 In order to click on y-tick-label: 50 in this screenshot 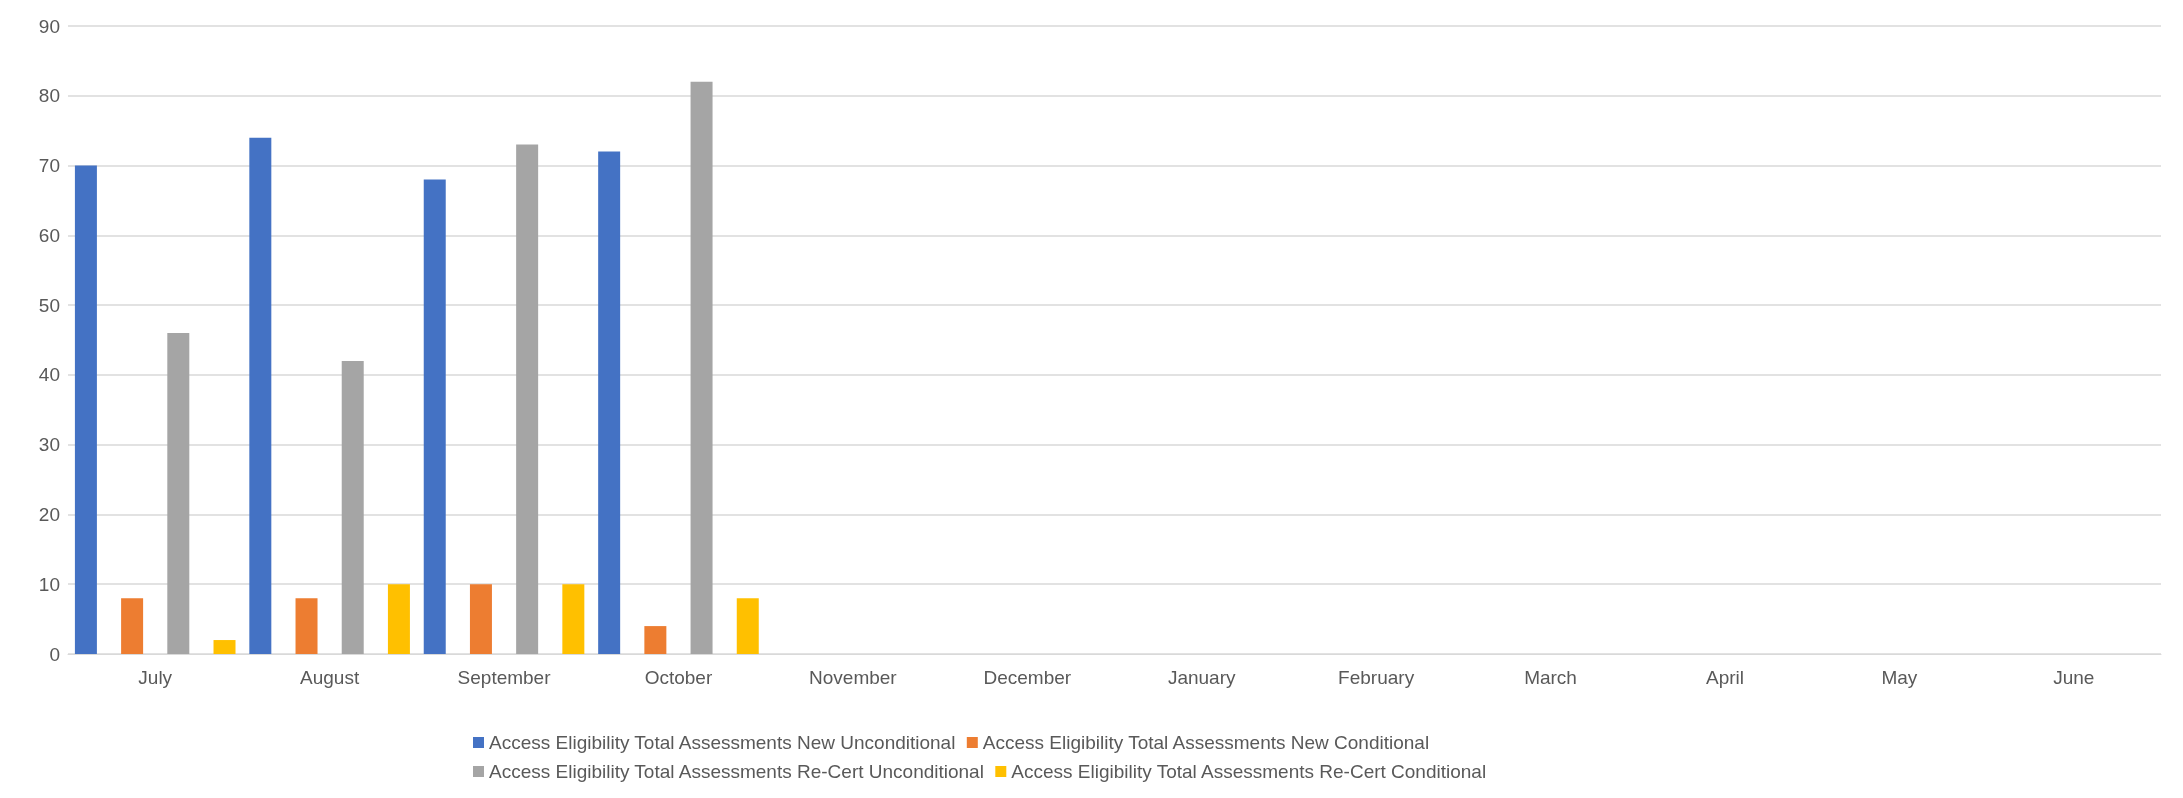, I will do `click(49, 305)`.